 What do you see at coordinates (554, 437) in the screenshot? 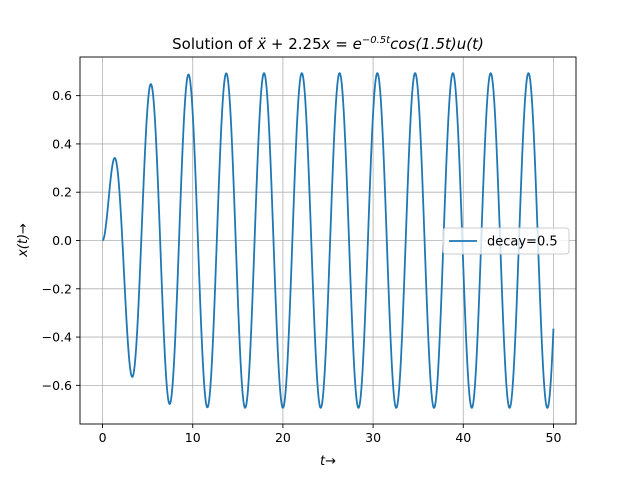
I see `x-tick-label: 50` at bounding box center [554, 437].